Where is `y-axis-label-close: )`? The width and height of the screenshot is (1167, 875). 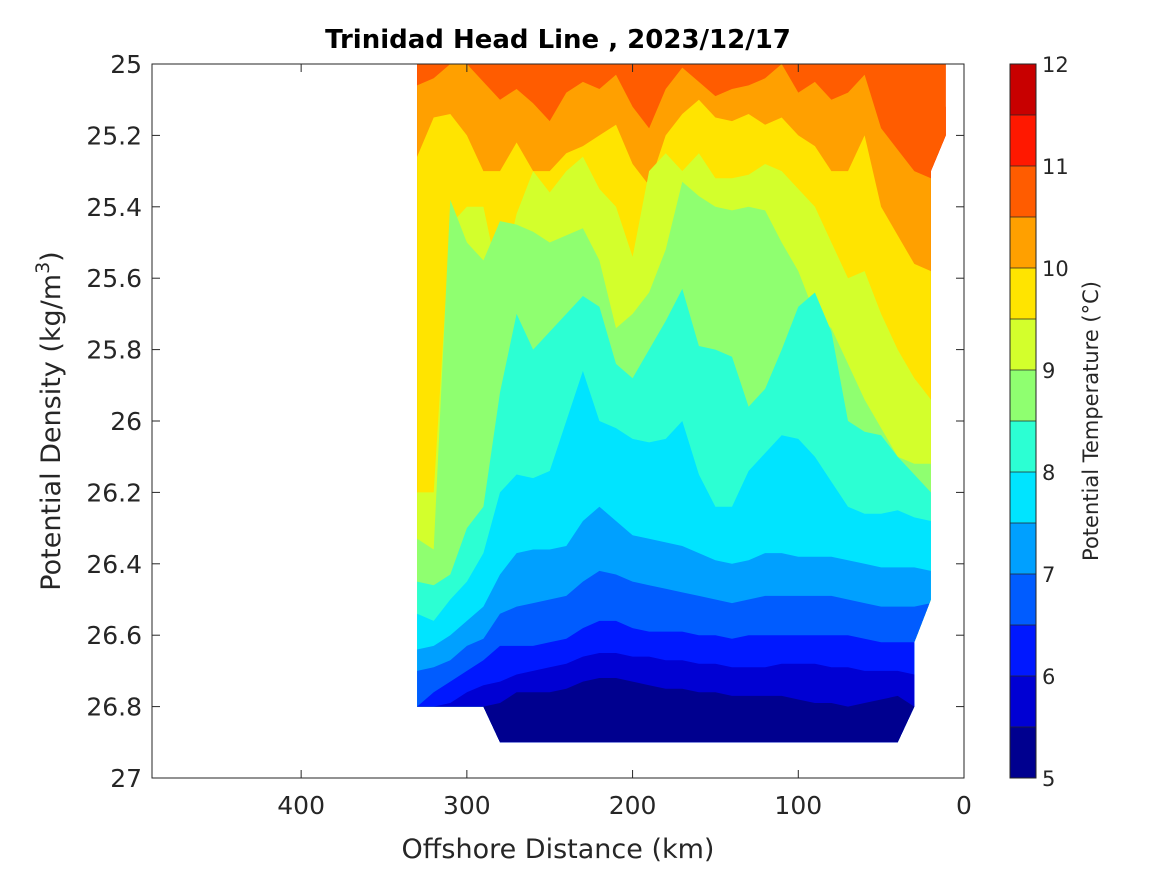 y-axis-label-close: ) is located at coordinates (51, 256).